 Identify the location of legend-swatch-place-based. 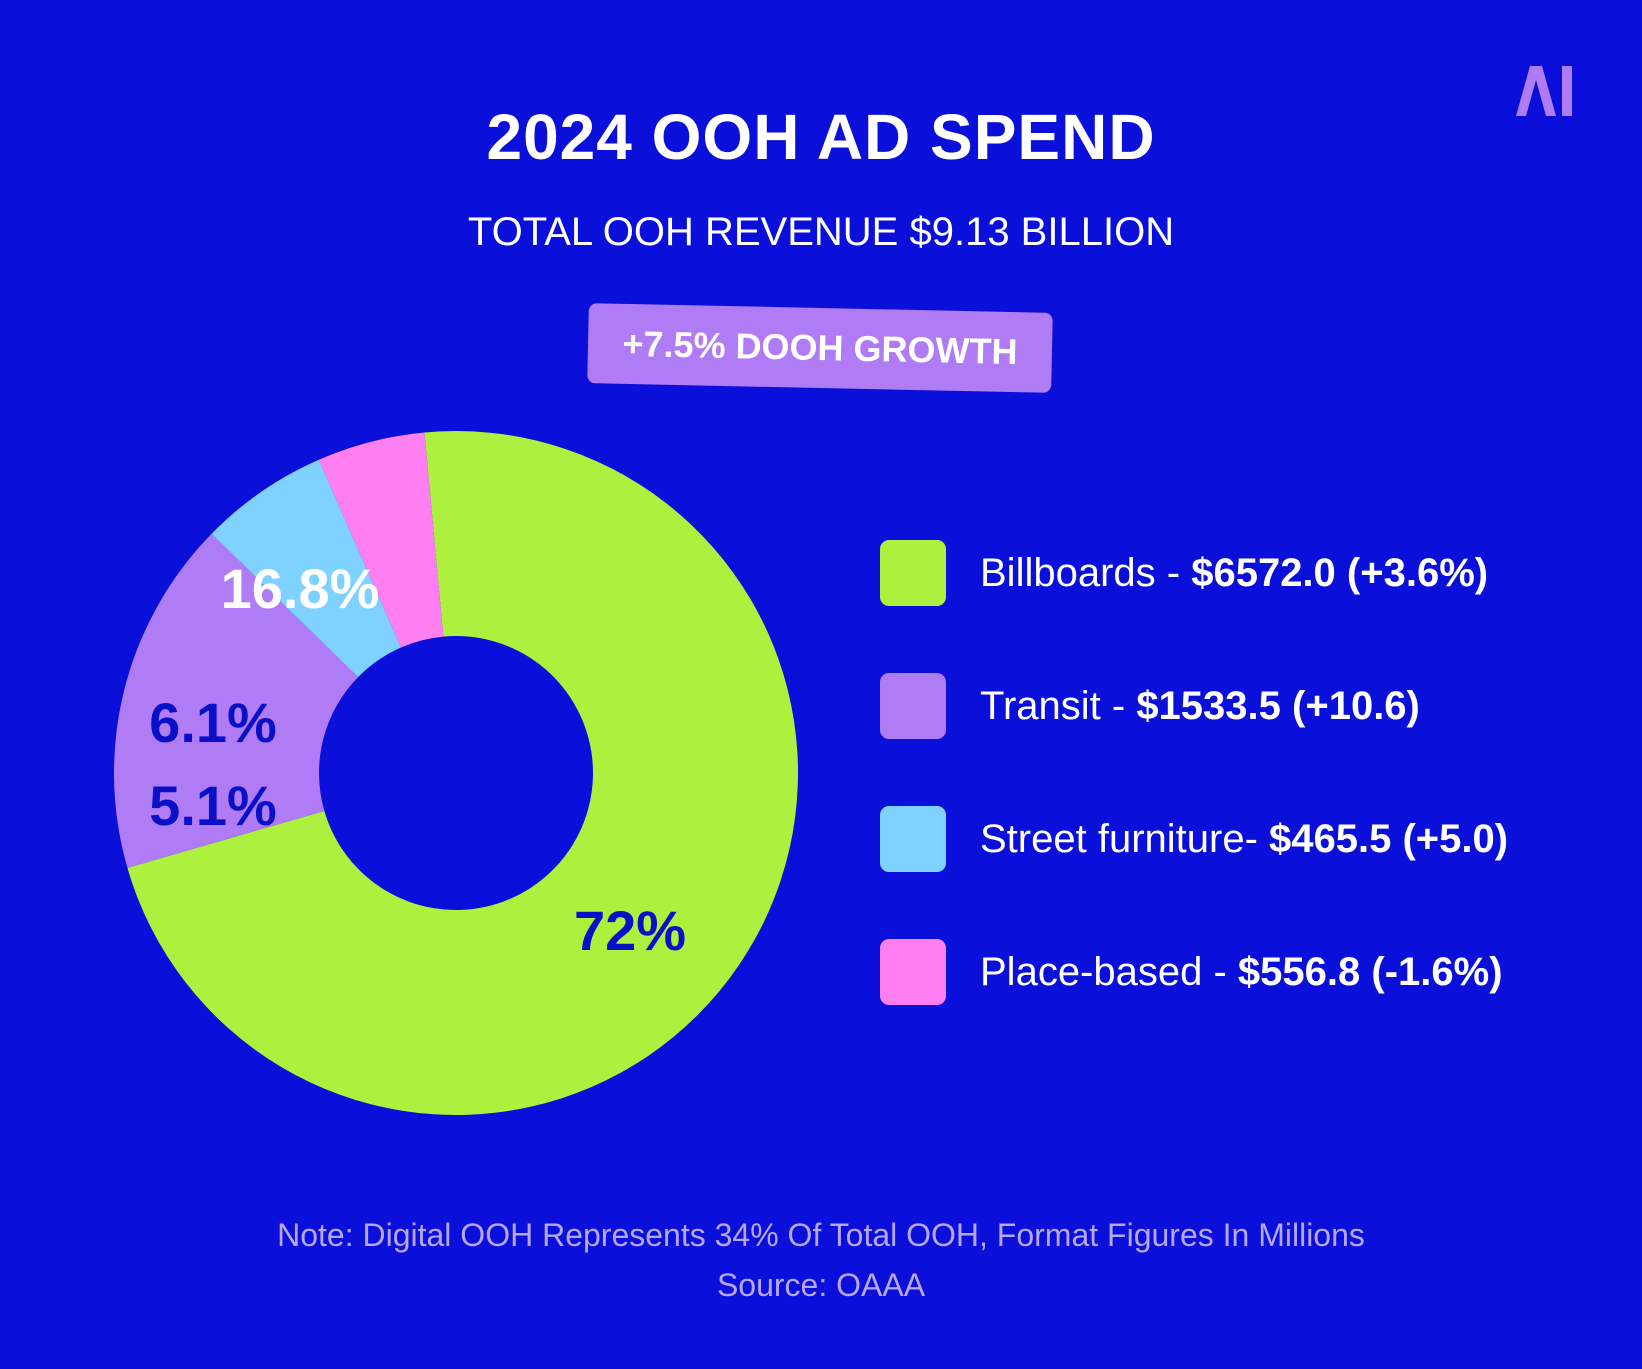
(913, 972).